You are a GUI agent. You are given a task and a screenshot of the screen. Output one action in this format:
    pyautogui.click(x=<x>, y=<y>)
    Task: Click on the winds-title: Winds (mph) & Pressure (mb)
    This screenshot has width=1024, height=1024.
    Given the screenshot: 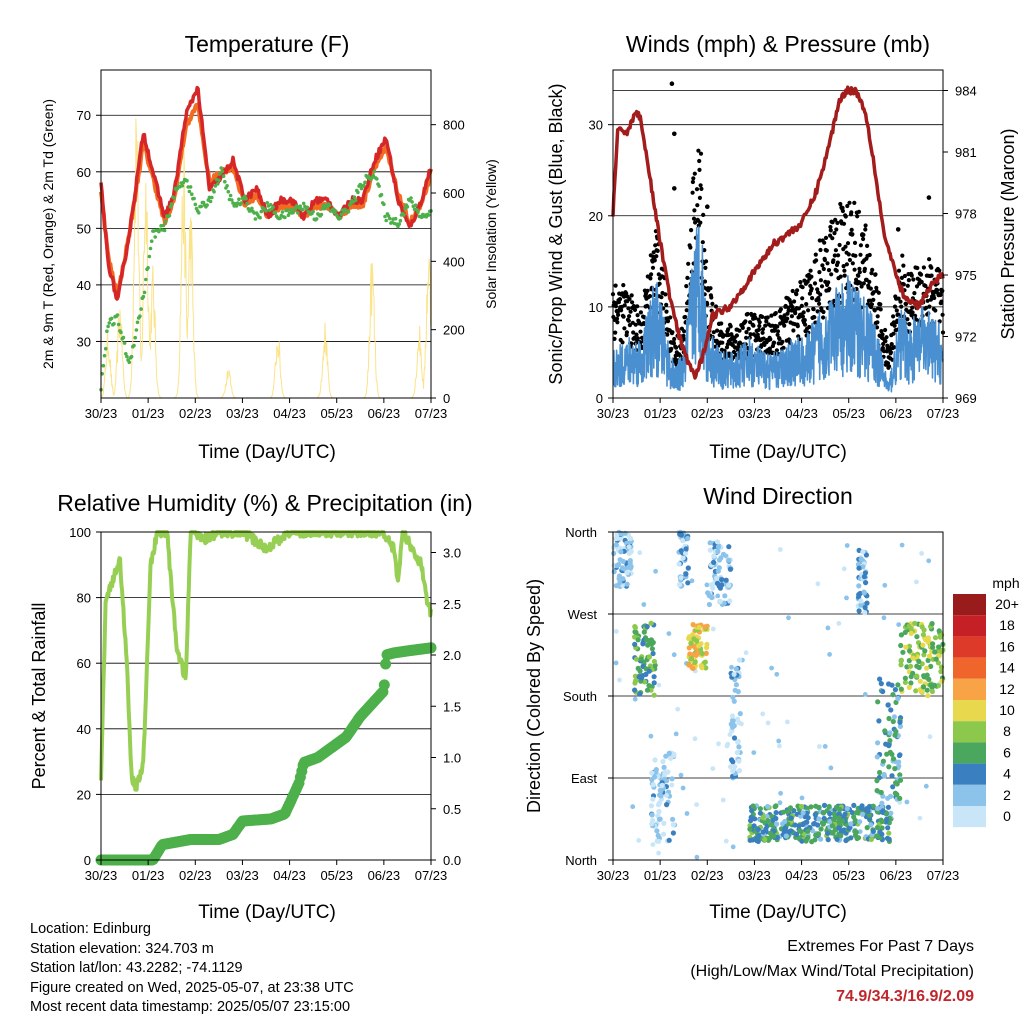 What is the action you would take?
    pyautogui.click(x=778, y=44)
    